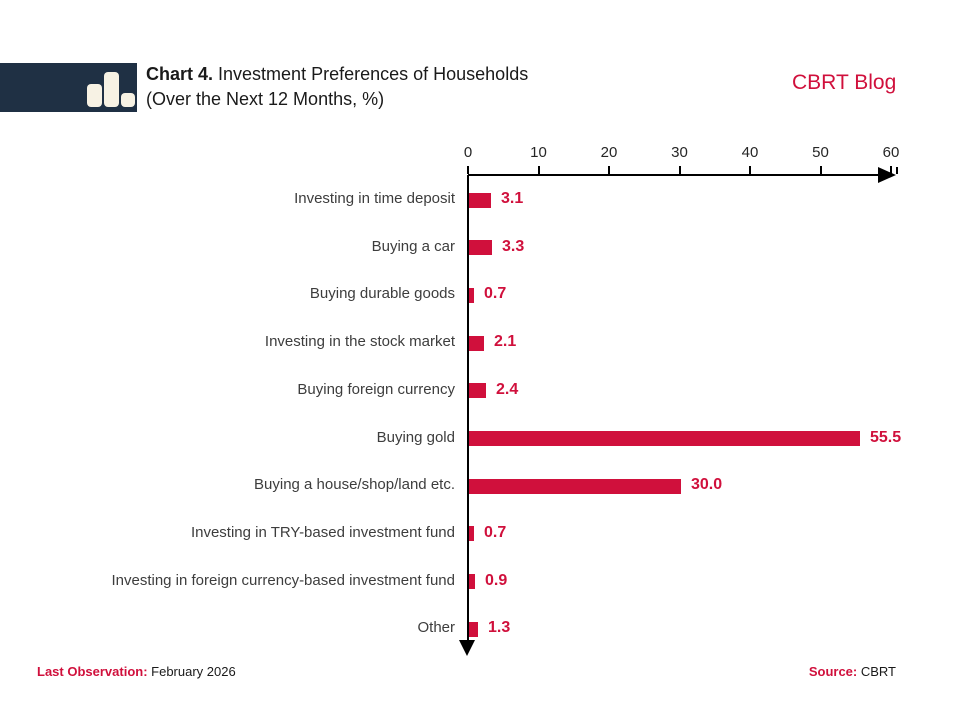 The width and height of the screenshot is (960, 720). Describe the element at coordinates (467, 648) in the screenshot. I see `y-axis-arrow-icon` at that location.